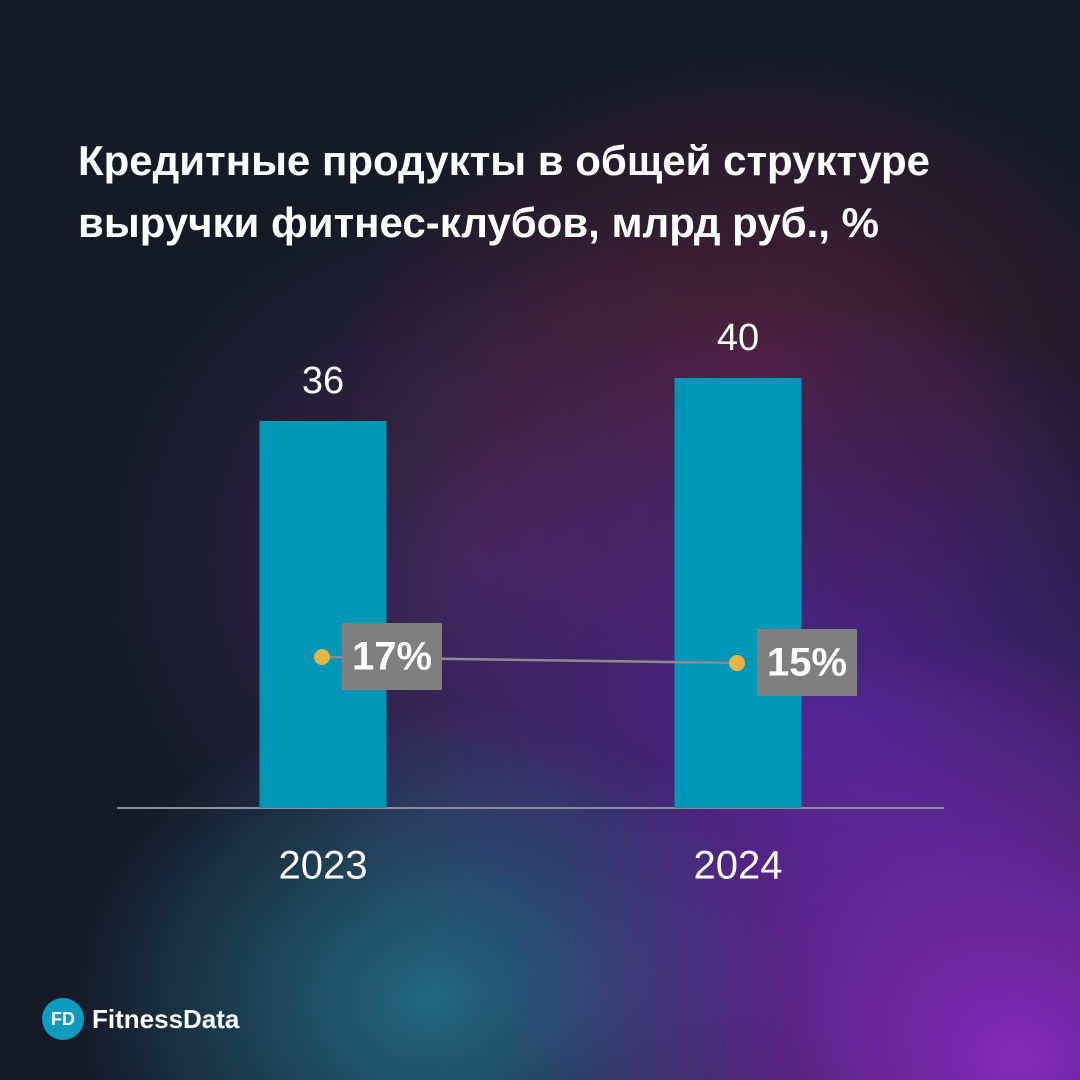  Describe the element at coordinates (166, 1018) in the screenshot. I see `brand-name: FitnessData` at that location.